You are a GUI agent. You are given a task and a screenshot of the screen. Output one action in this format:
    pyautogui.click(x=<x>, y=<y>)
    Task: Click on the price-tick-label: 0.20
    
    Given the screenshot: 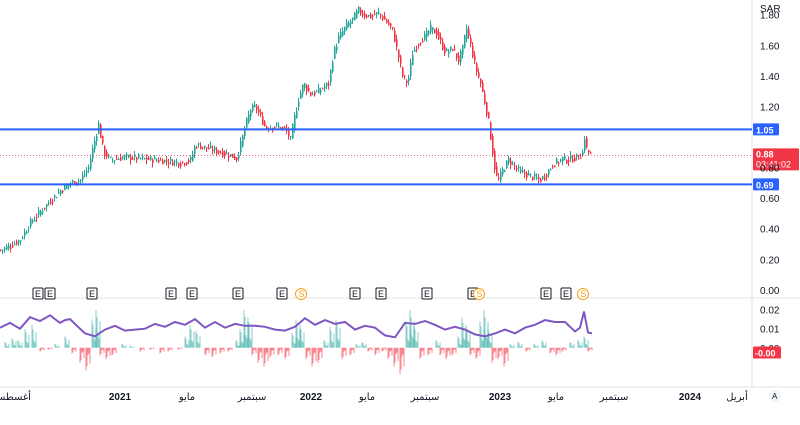 What is the action you would take?
    pyautogui.click(x=770, y=260)
    